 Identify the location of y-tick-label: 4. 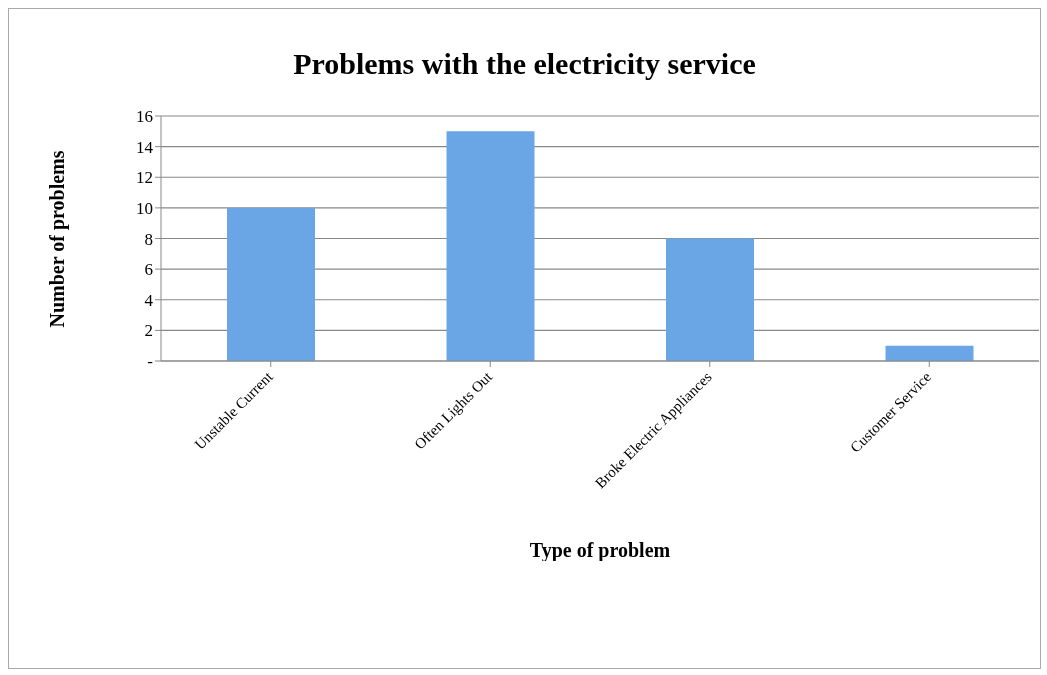
(149, 300).